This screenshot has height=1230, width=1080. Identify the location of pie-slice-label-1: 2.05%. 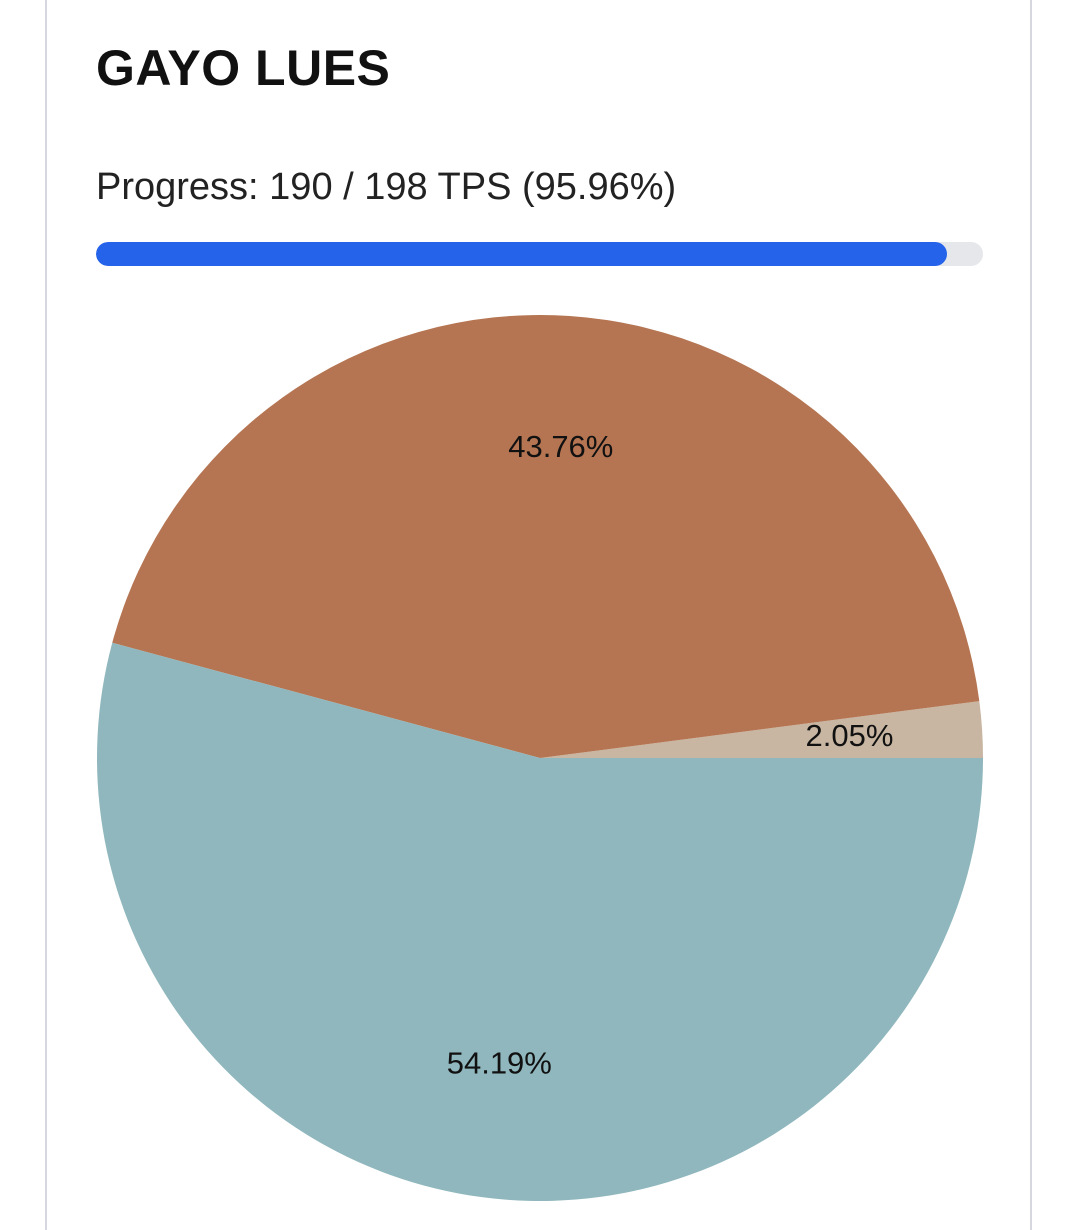
(850, 735).